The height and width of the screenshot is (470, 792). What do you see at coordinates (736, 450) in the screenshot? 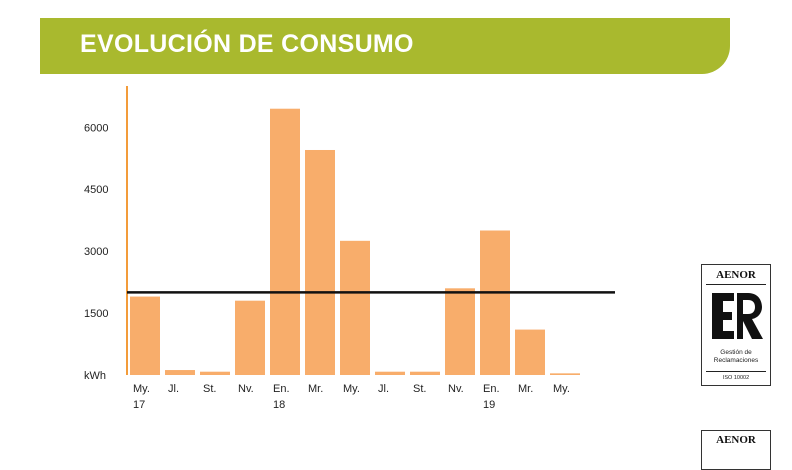
I see `aenor-certificate-logo-secondary: AENOR` at bounding box center [736, 450].